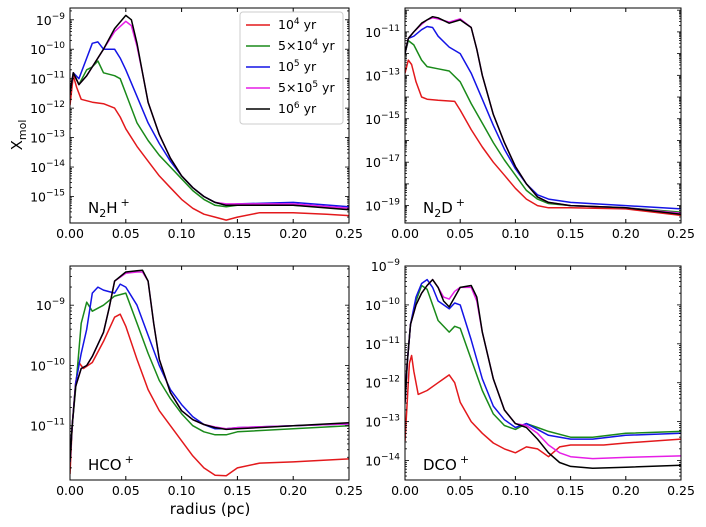  What do you see at coordinates (444, 208) in the screenshot?
I see `panel-label: N2D +` at bounding box center [444, 208].